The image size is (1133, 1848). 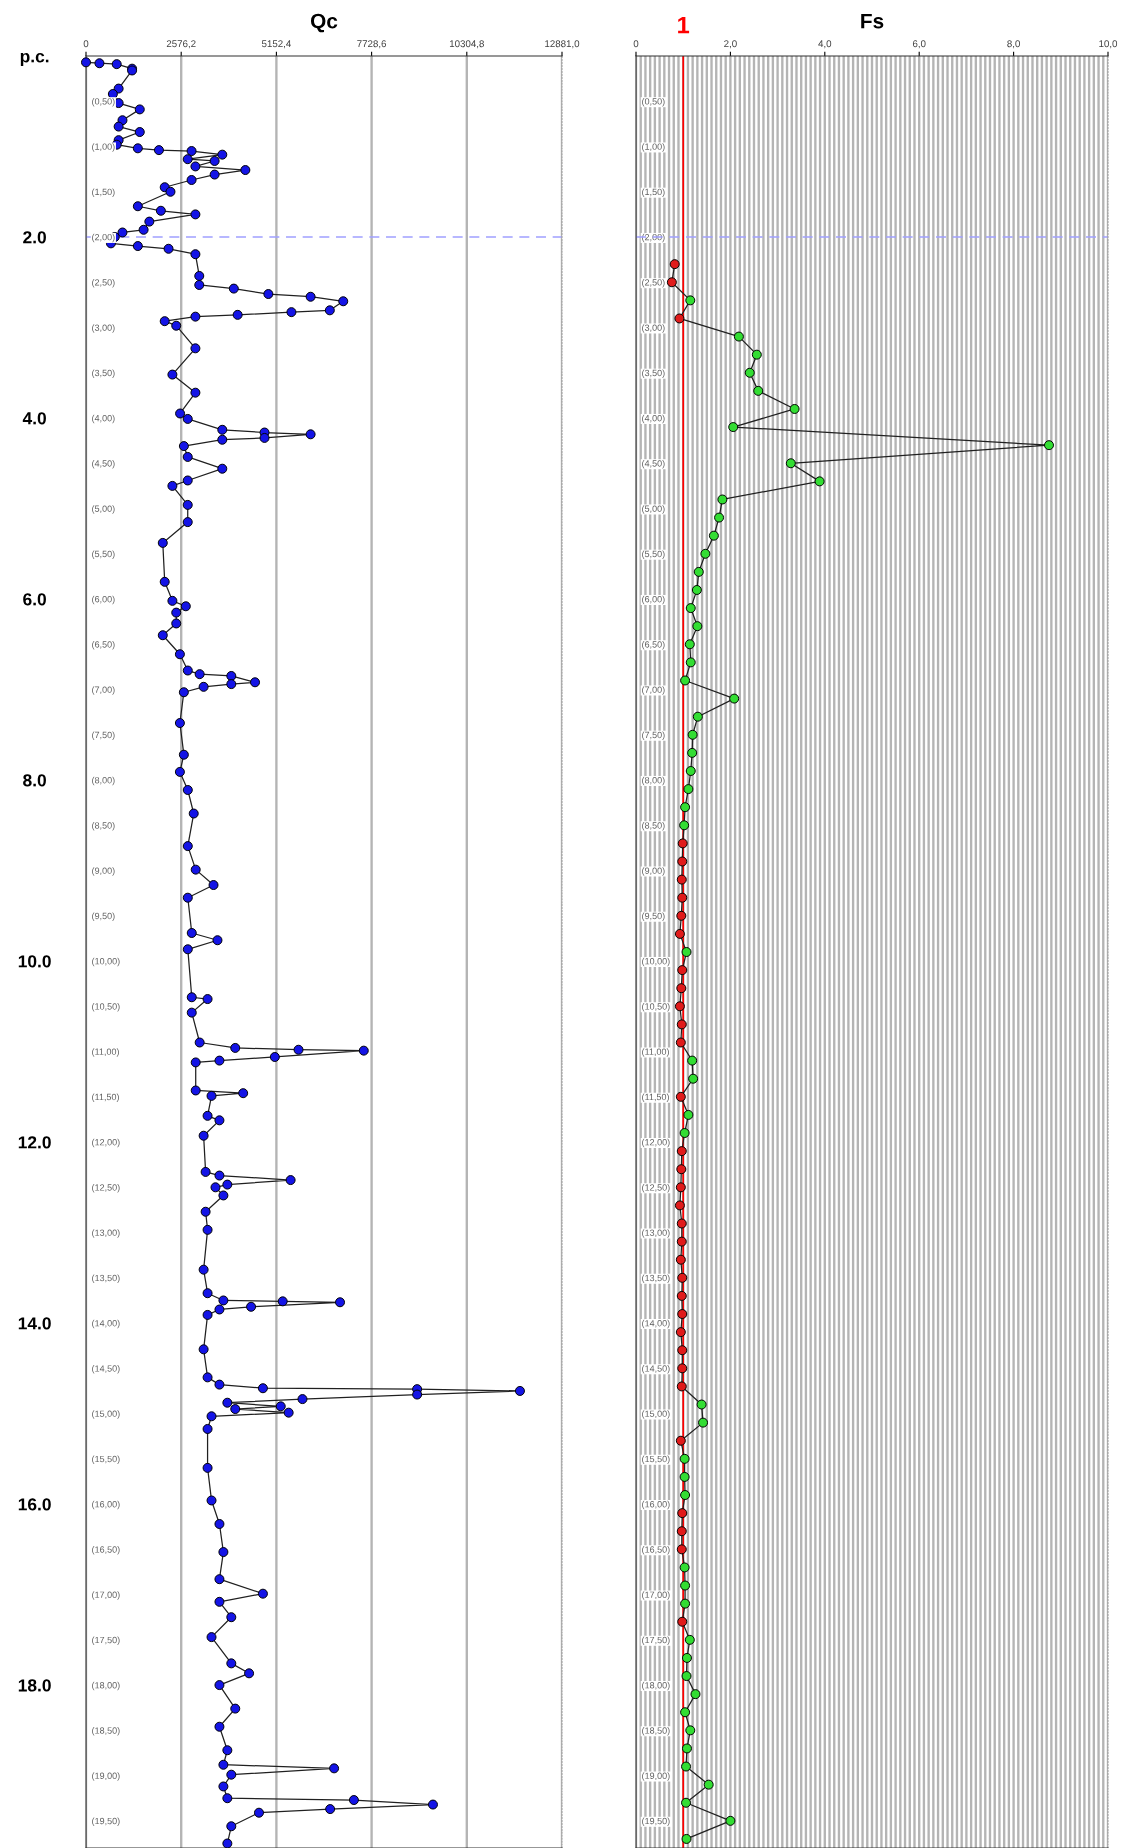 What do you see at coordinates (103, 735) in the screenshot?
I see `y2-tick-label: (7,50)` at bounding box center [103, 735].